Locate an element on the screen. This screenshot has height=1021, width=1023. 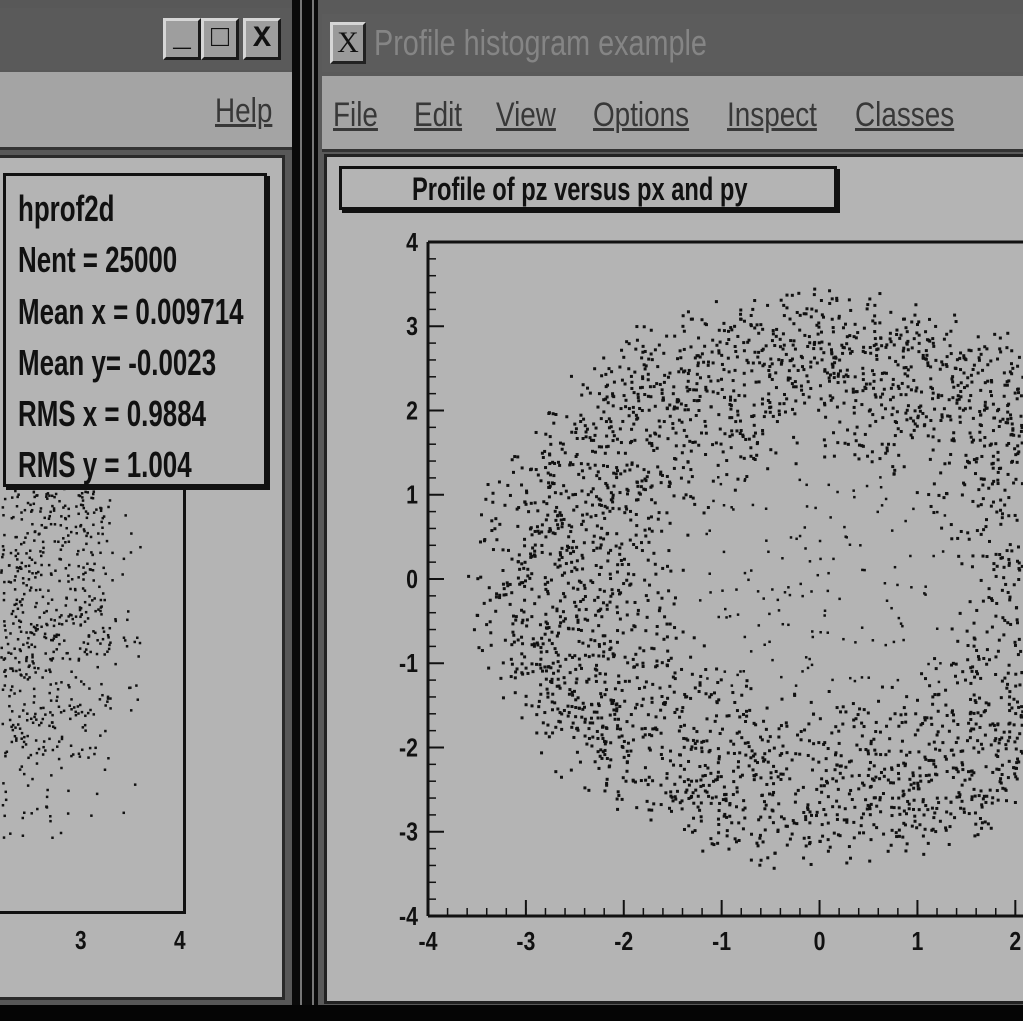
menu-view: View is located at coordinates (526, 115).